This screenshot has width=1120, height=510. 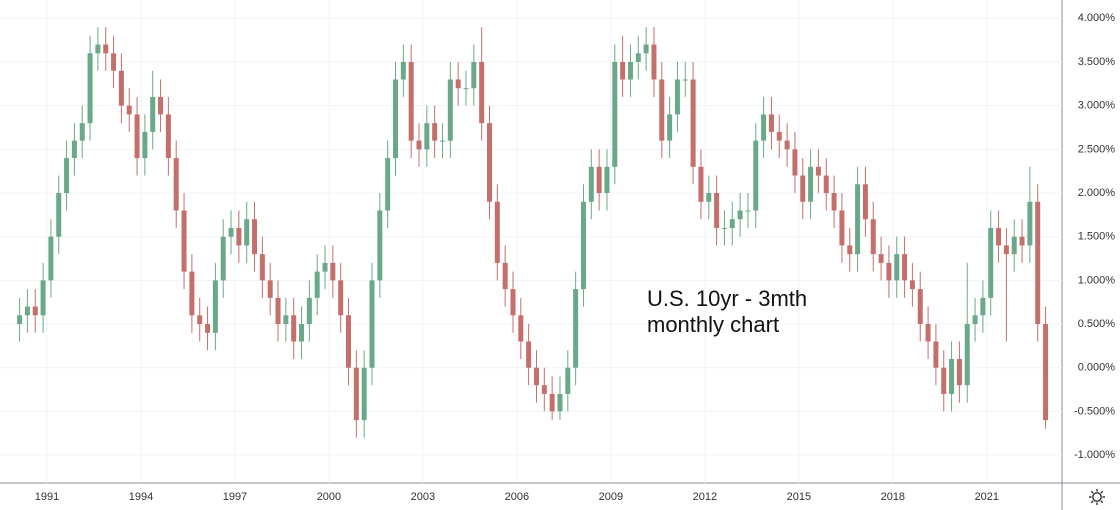 What do you see at coordinates (1097, 106) in the screenshot?
I see `y-tick-label: 3.000%` at bounding box center [1097, 106].